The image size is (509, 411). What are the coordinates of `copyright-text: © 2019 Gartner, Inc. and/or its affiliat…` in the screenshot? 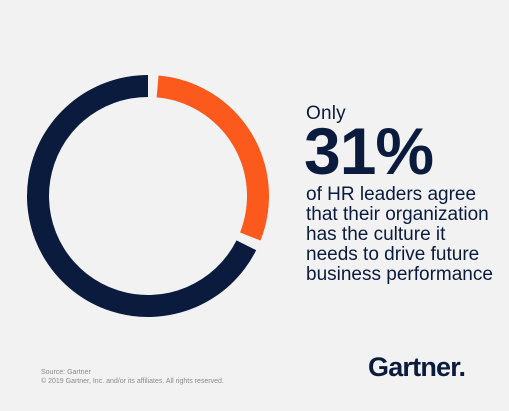 It's located at (132, 381).